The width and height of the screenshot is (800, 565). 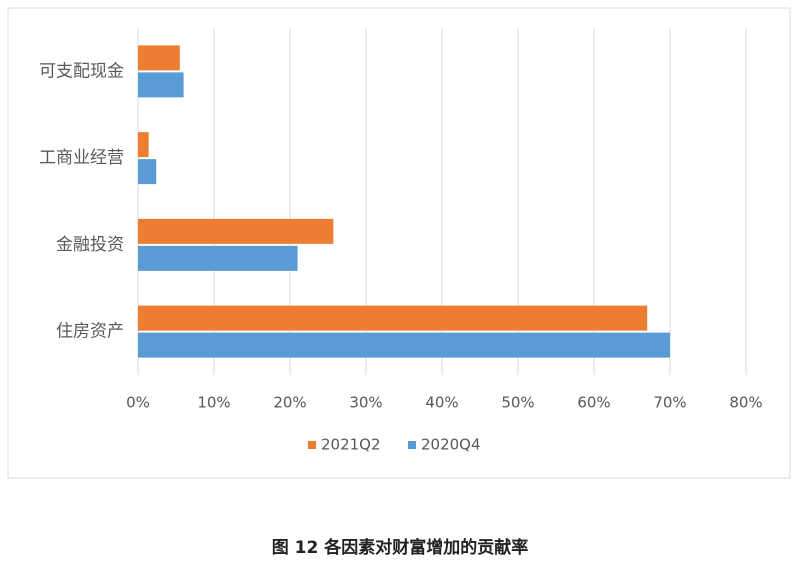 What do you see at coordinates (90, 245) in the screenshot?
I see `y-tick-label: 金融投资` at bounding box center [90, 245].